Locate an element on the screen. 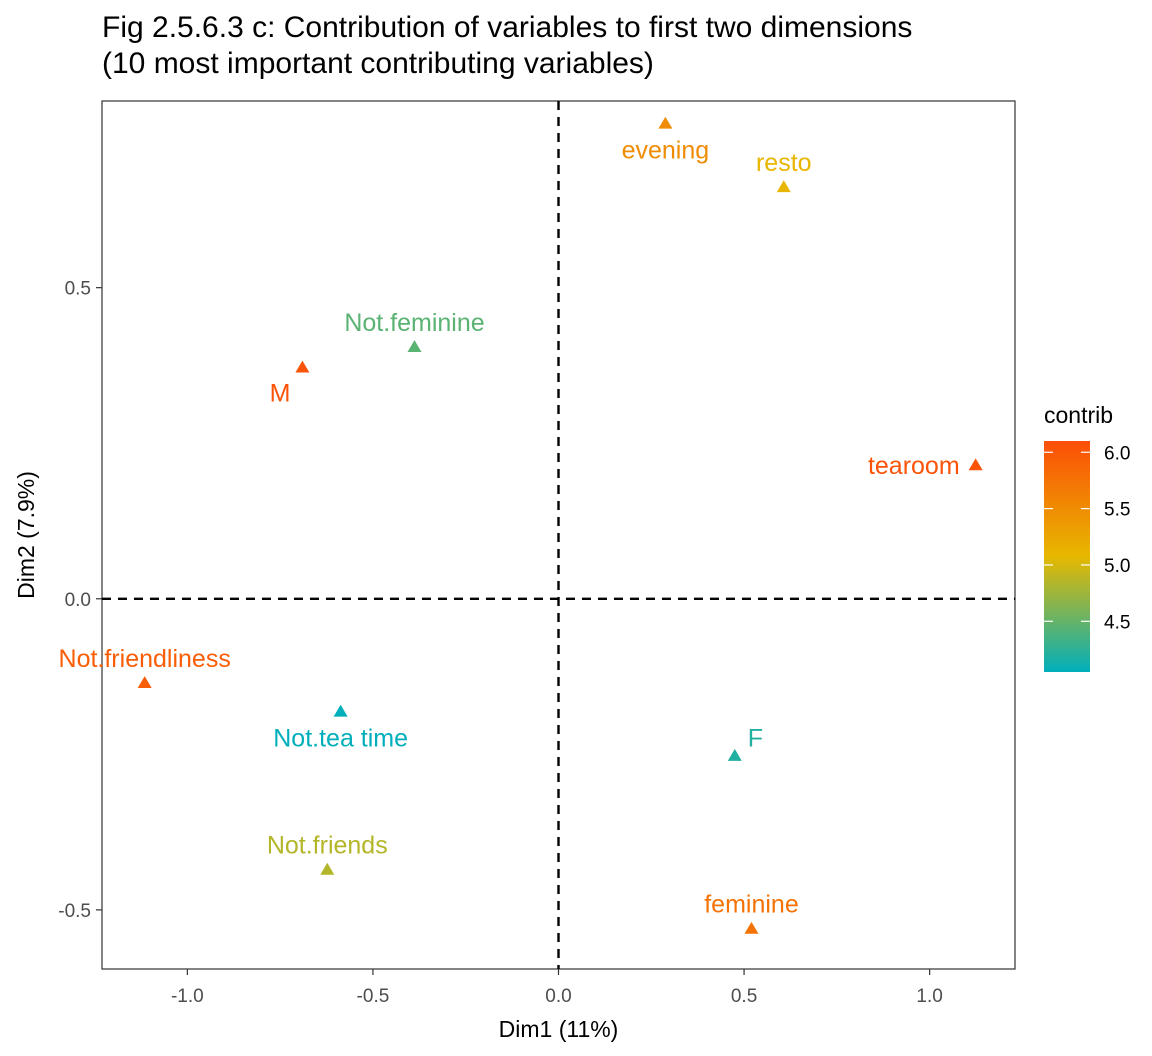 Image resolution: width=1152 pixels, height=1056 pixels. x-tick-label: 1.0 is located at coordinates (929, 996).